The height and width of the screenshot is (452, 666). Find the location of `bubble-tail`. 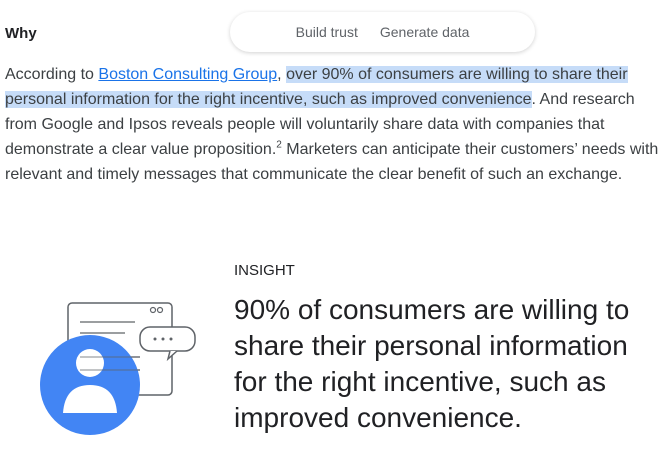

bubble-tail is located at coordinates (172, 356).